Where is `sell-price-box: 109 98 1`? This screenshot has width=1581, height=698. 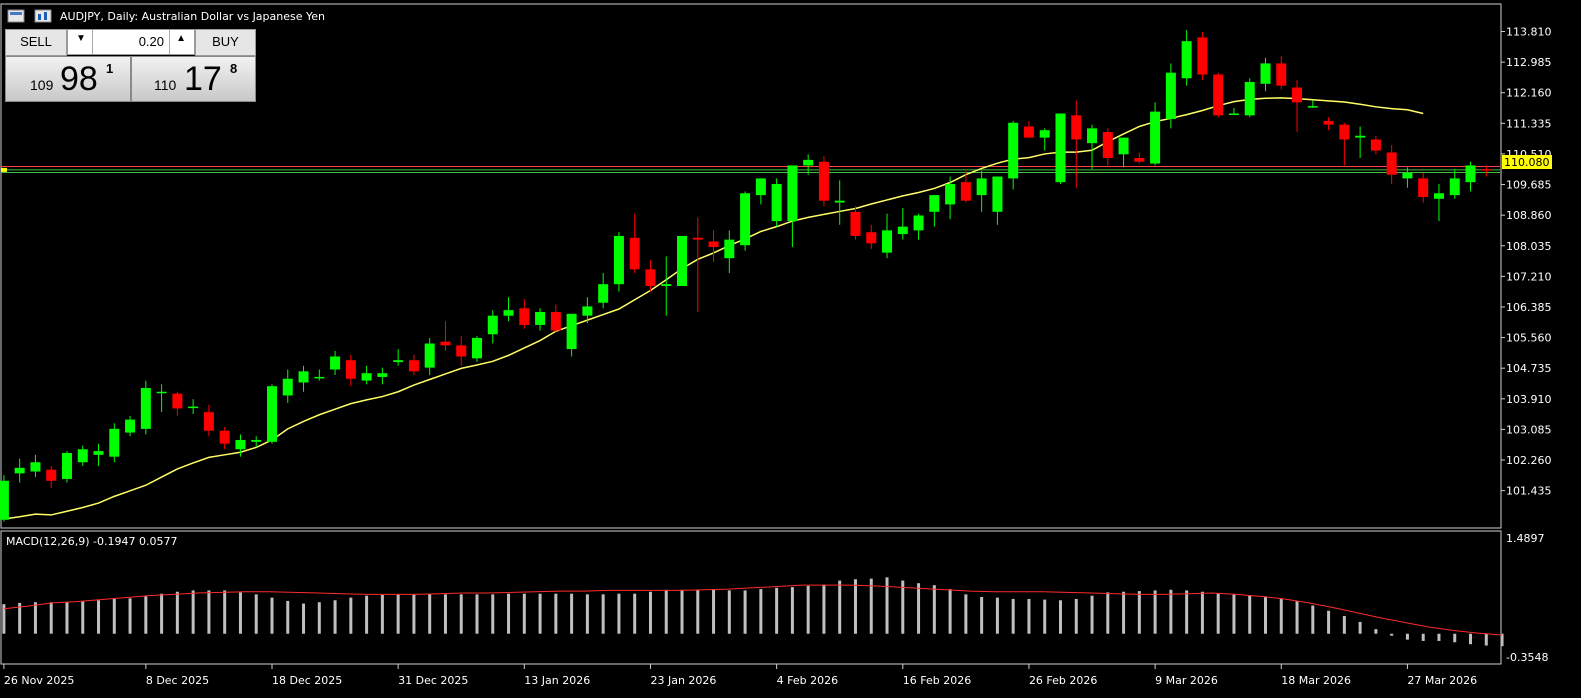
sell-price-box: 109 98 1 is located at coordinates (68, 79).